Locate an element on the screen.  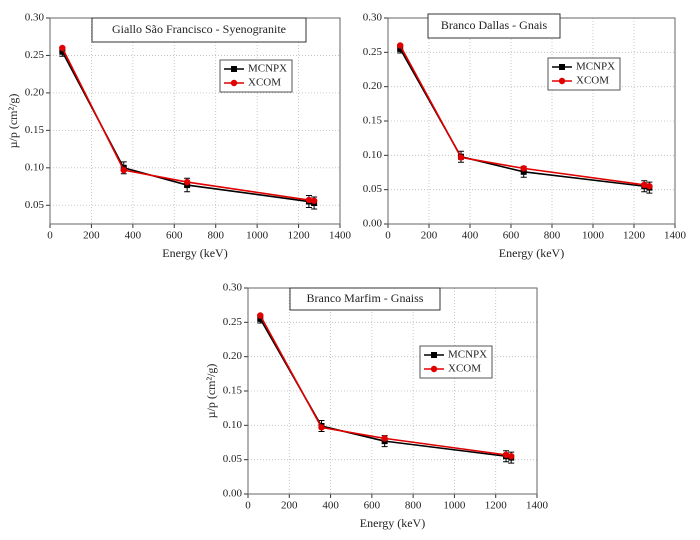
series-line is located at coordinates (385, 386).